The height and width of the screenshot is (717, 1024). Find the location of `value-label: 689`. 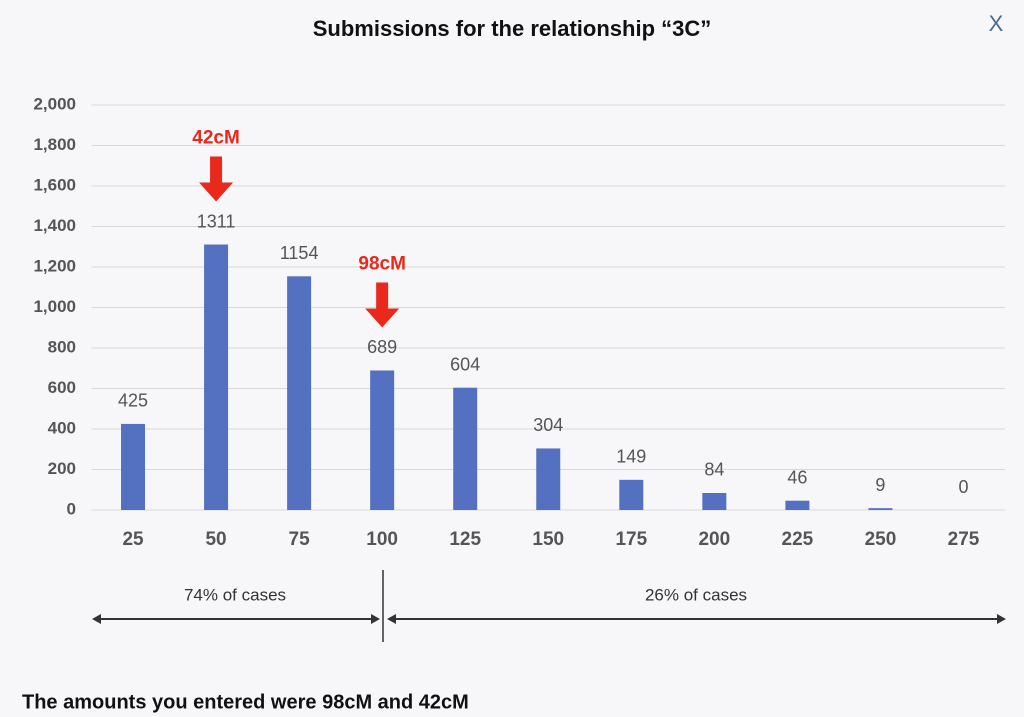

value-label: 689 is located at coordinates (382, 347).